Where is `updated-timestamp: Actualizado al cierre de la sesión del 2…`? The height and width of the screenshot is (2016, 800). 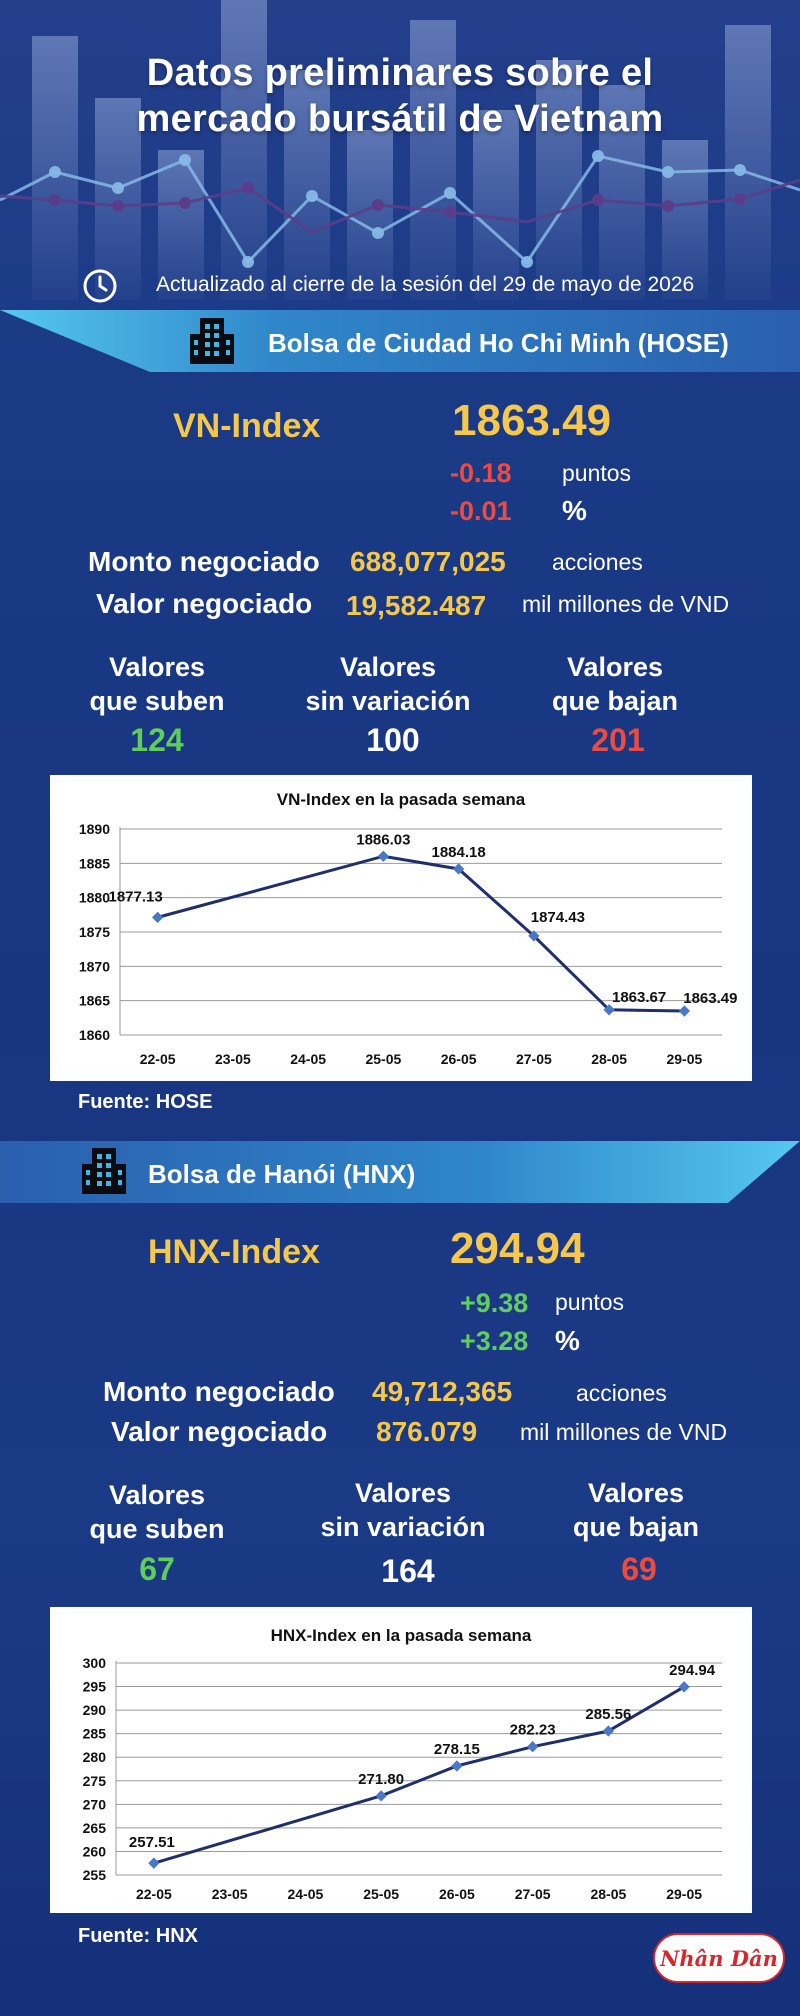
updated-timestamp: Actualizado al cierre de la sesión del 2… is located at coordinates (425, 284).